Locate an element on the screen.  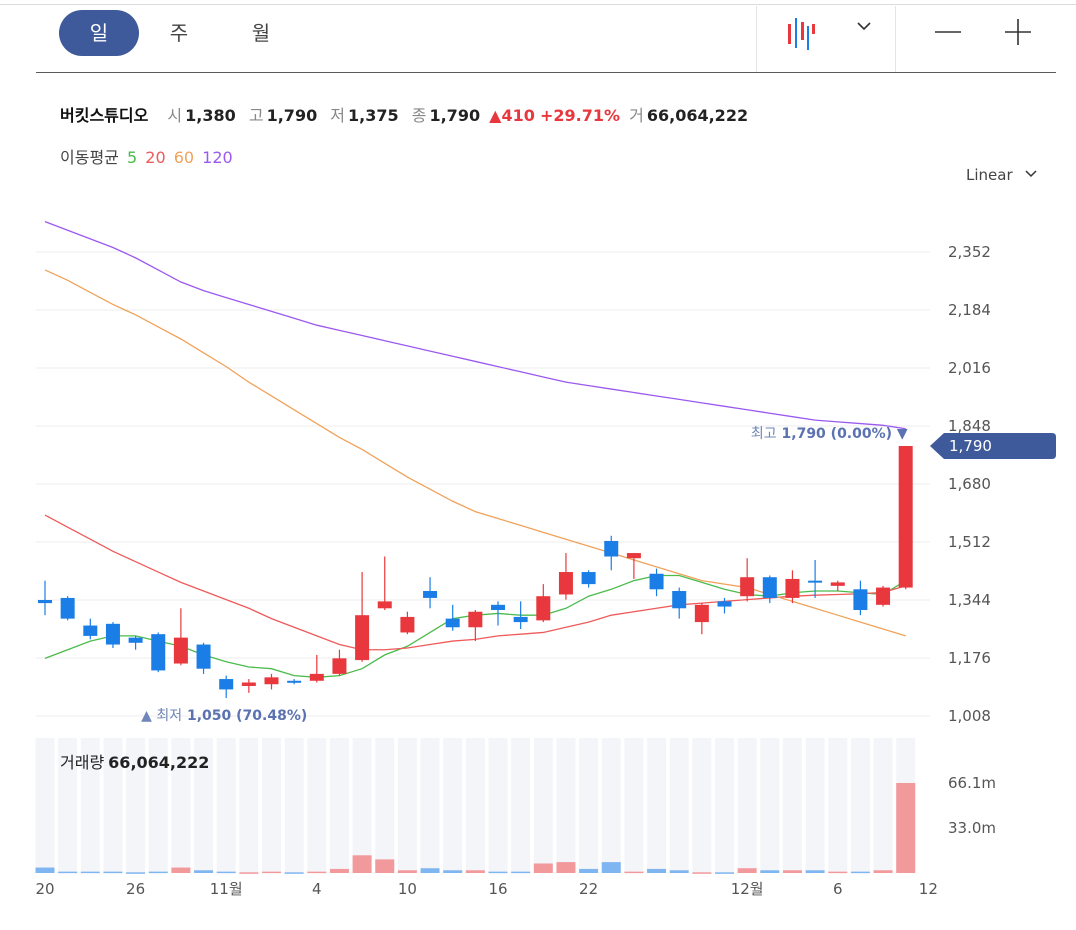
chevron-down-icon is located at coordinates (864, 26).